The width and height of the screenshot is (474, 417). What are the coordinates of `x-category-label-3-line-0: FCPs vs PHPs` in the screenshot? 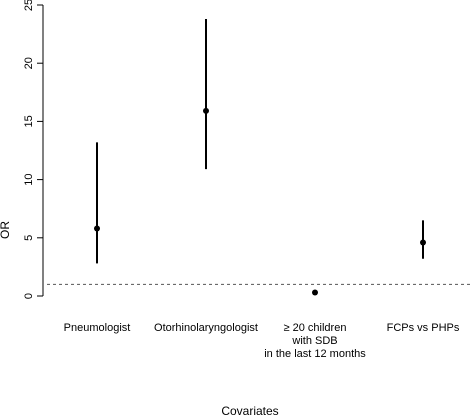 It's located at (423, 328).